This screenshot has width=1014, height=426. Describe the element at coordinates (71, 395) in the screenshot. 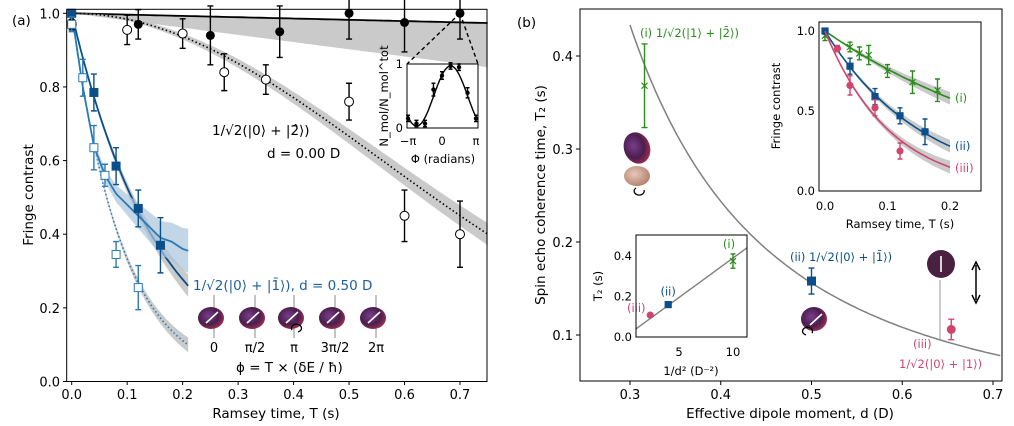

I see `x-tick-label: 0.0` at that location.